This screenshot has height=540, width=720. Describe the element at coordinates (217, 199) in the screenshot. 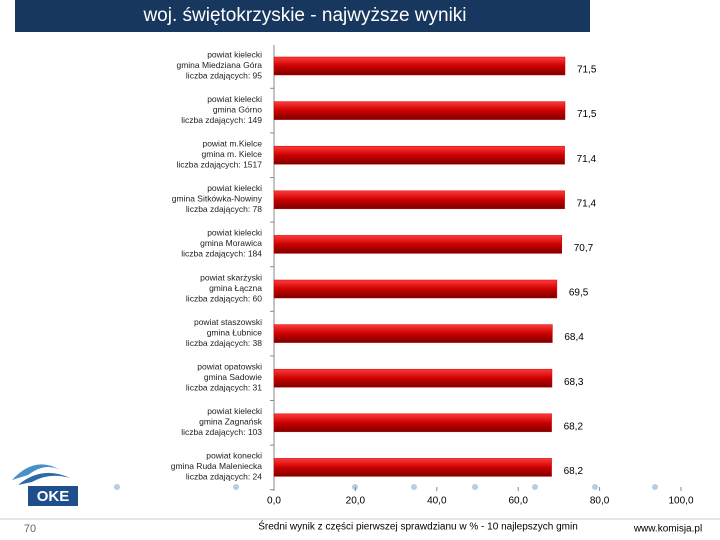

I see `category-label: gmina Sitkówka-Nowiny` at that location.